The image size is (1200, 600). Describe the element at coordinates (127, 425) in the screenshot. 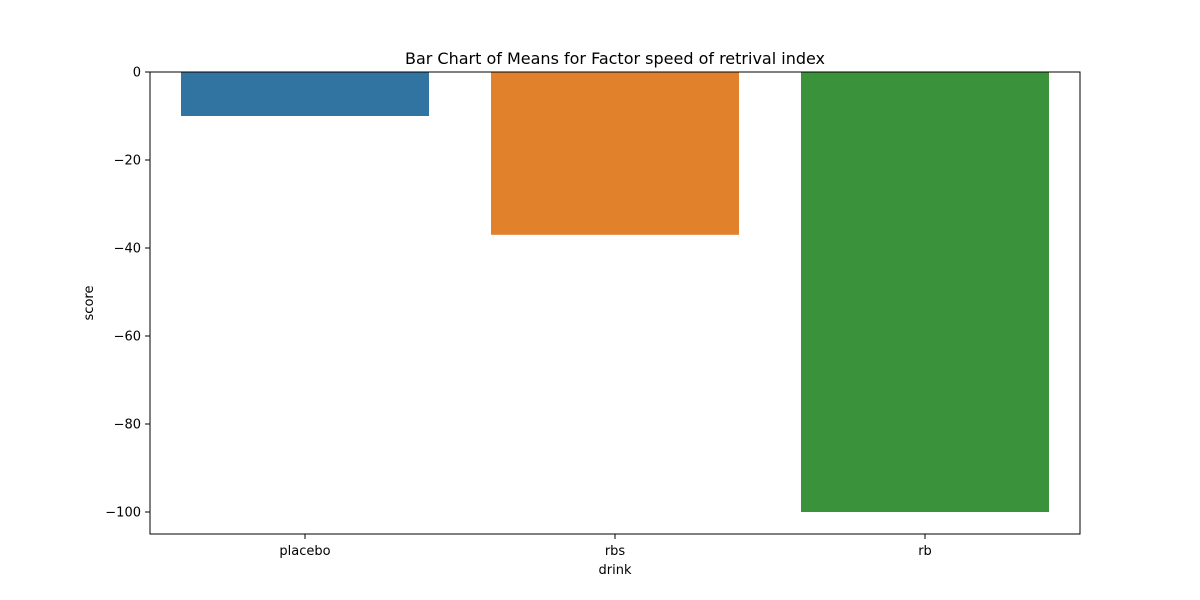

I see `y-tick-label: −80` at that location.